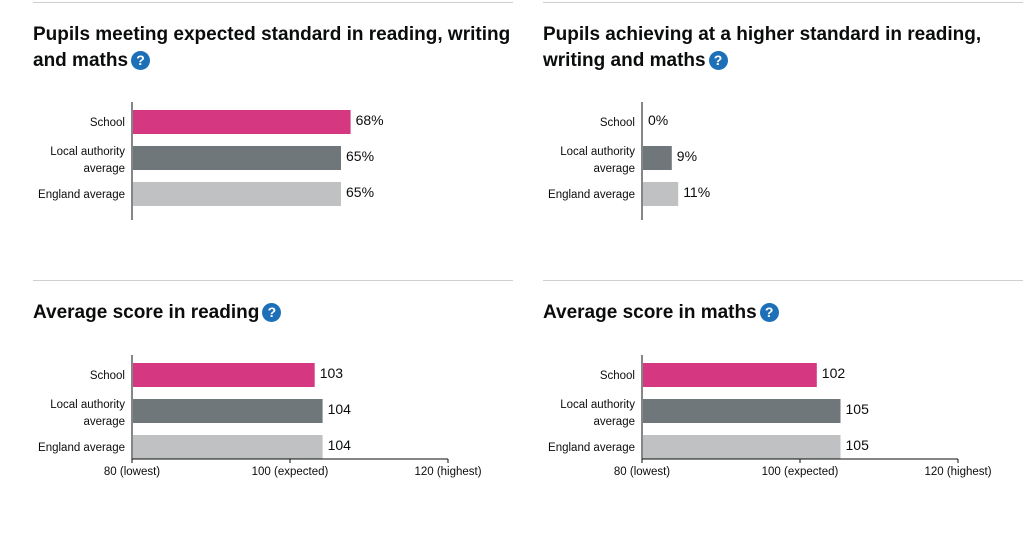 The width and height of the screenshot is (1024, 538). I want to click on chart-title-text: Average score in maths, so click(650, 312).